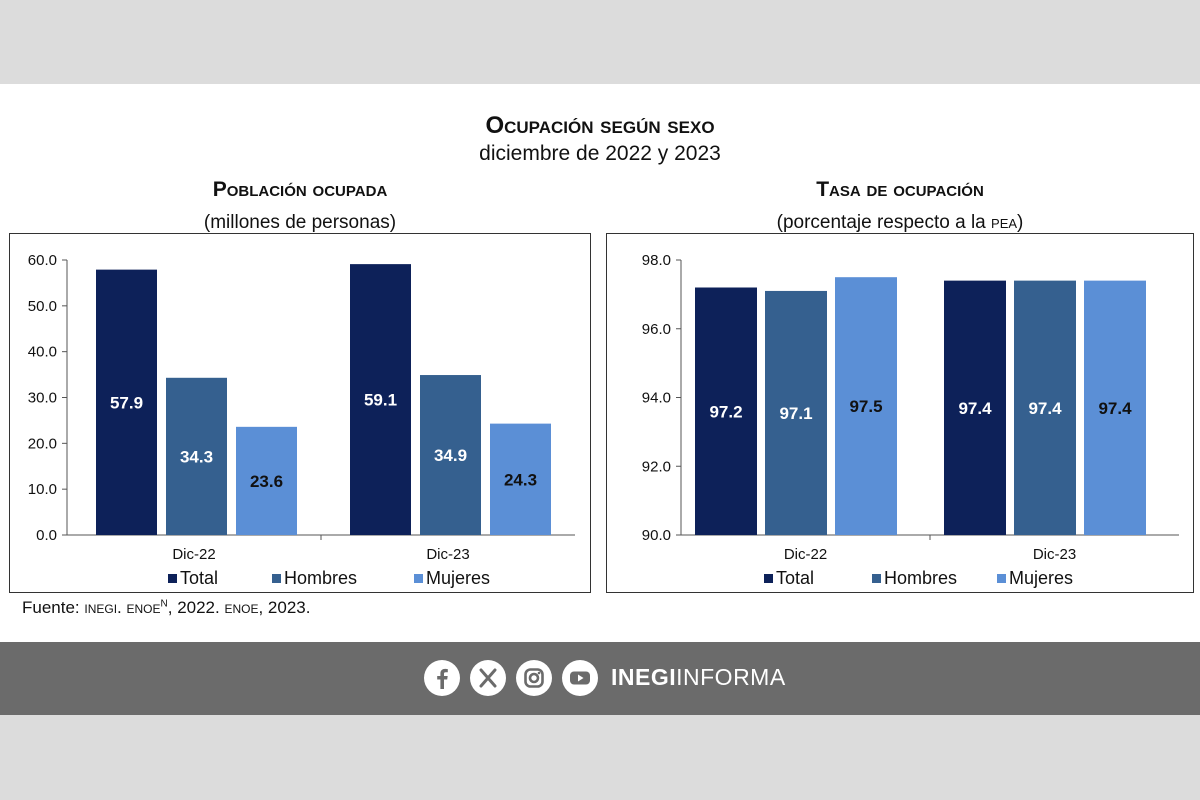 The height and width of the screenshot is (800, 1200). I want to click on data-label: 34.3, so click(196, 456).